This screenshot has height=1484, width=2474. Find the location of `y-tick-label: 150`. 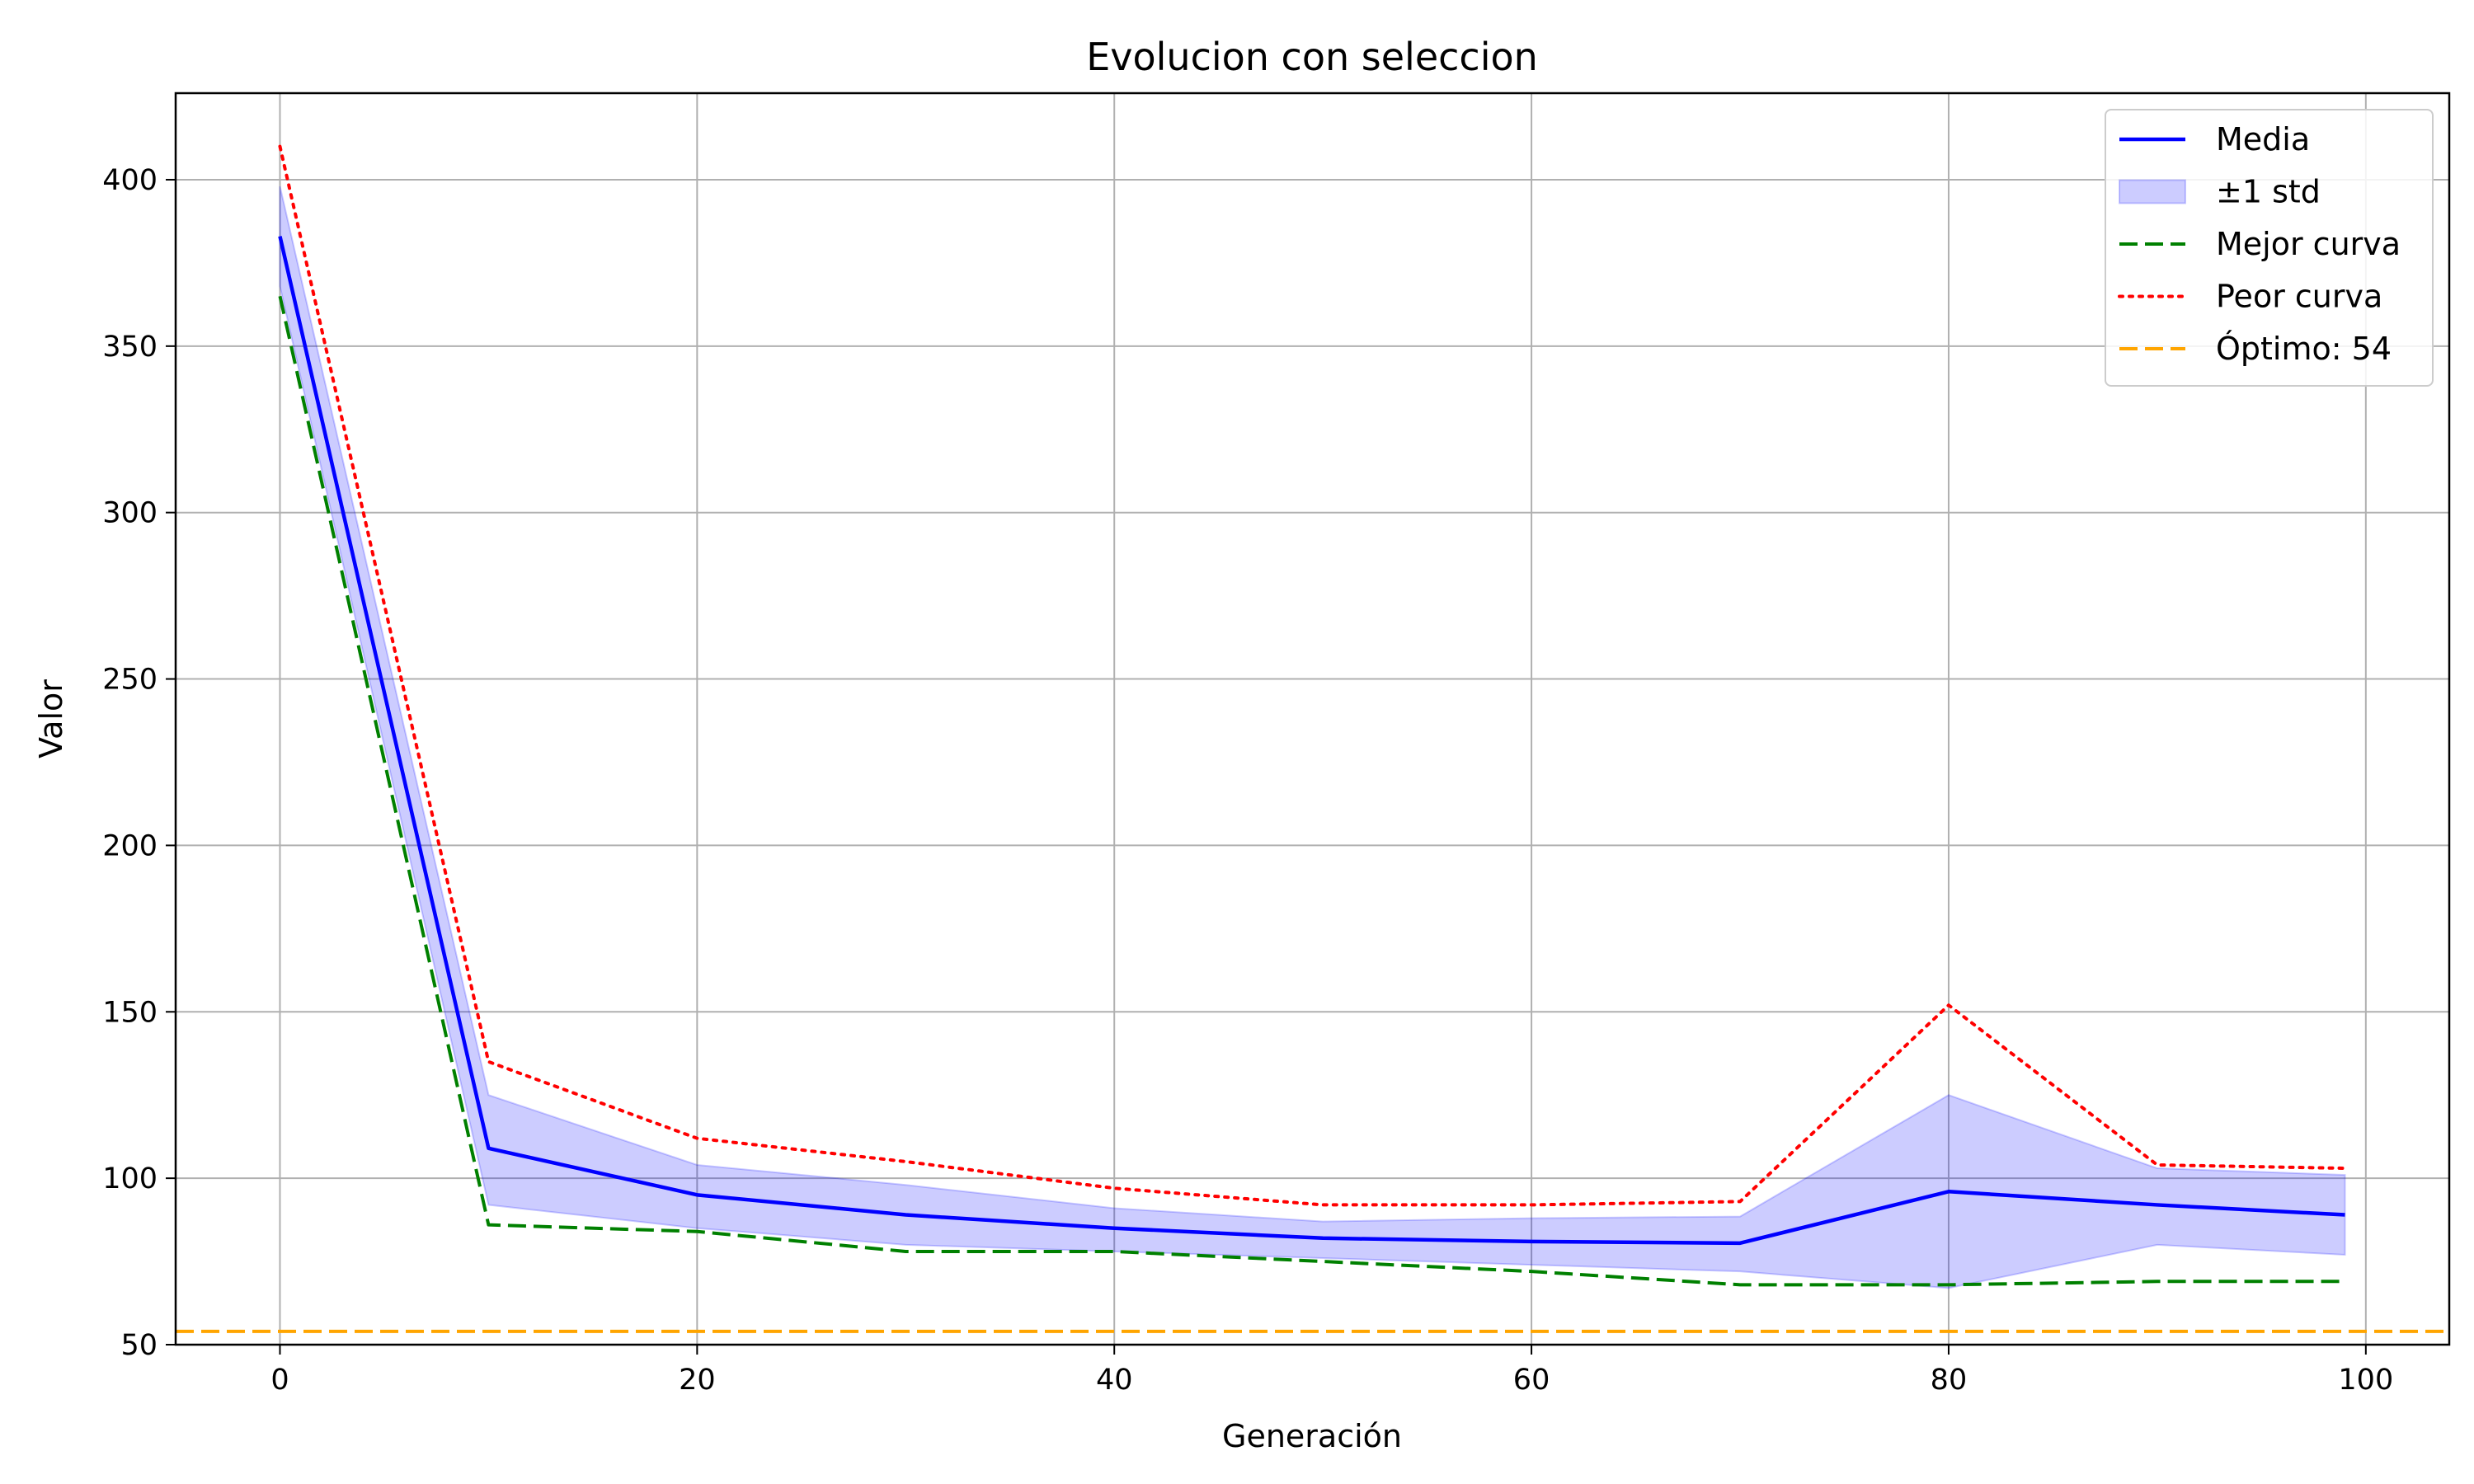

y-tick-label: 150 is located at coordinates (130, 1012).